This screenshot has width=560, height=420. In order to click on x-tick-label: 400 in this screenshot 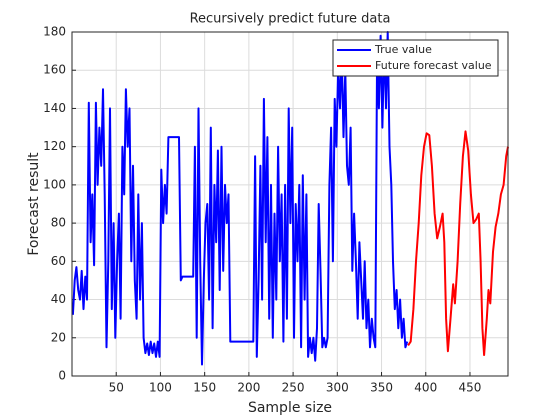, I will do `click(425, 388)`.